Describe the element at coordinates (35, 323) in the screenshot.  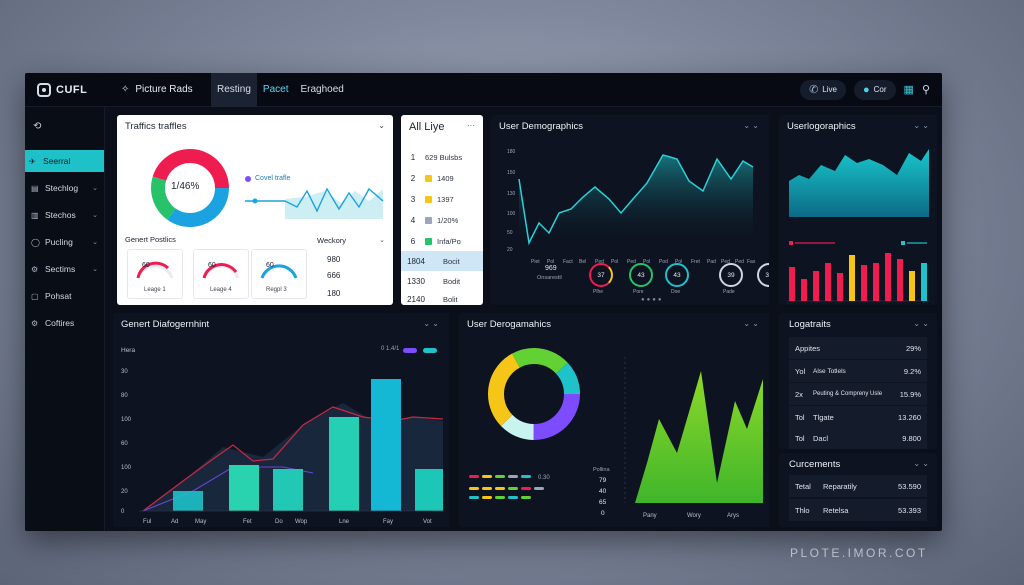
I see `settings-icon: ⚙` at that location.